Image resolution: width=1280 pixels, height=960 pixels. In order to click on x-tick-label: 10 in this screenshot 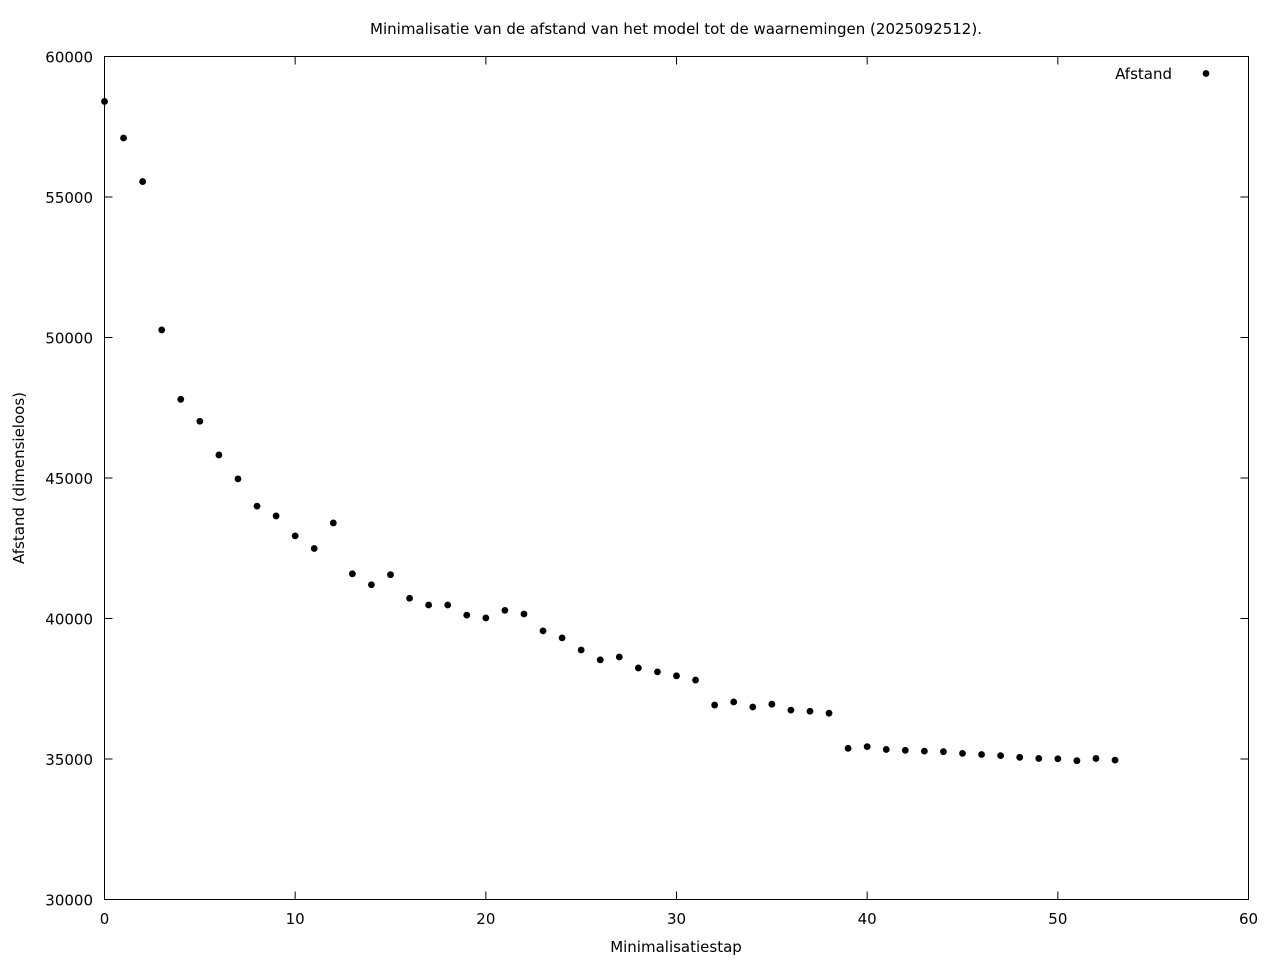, I will do `click(295, 919)`.